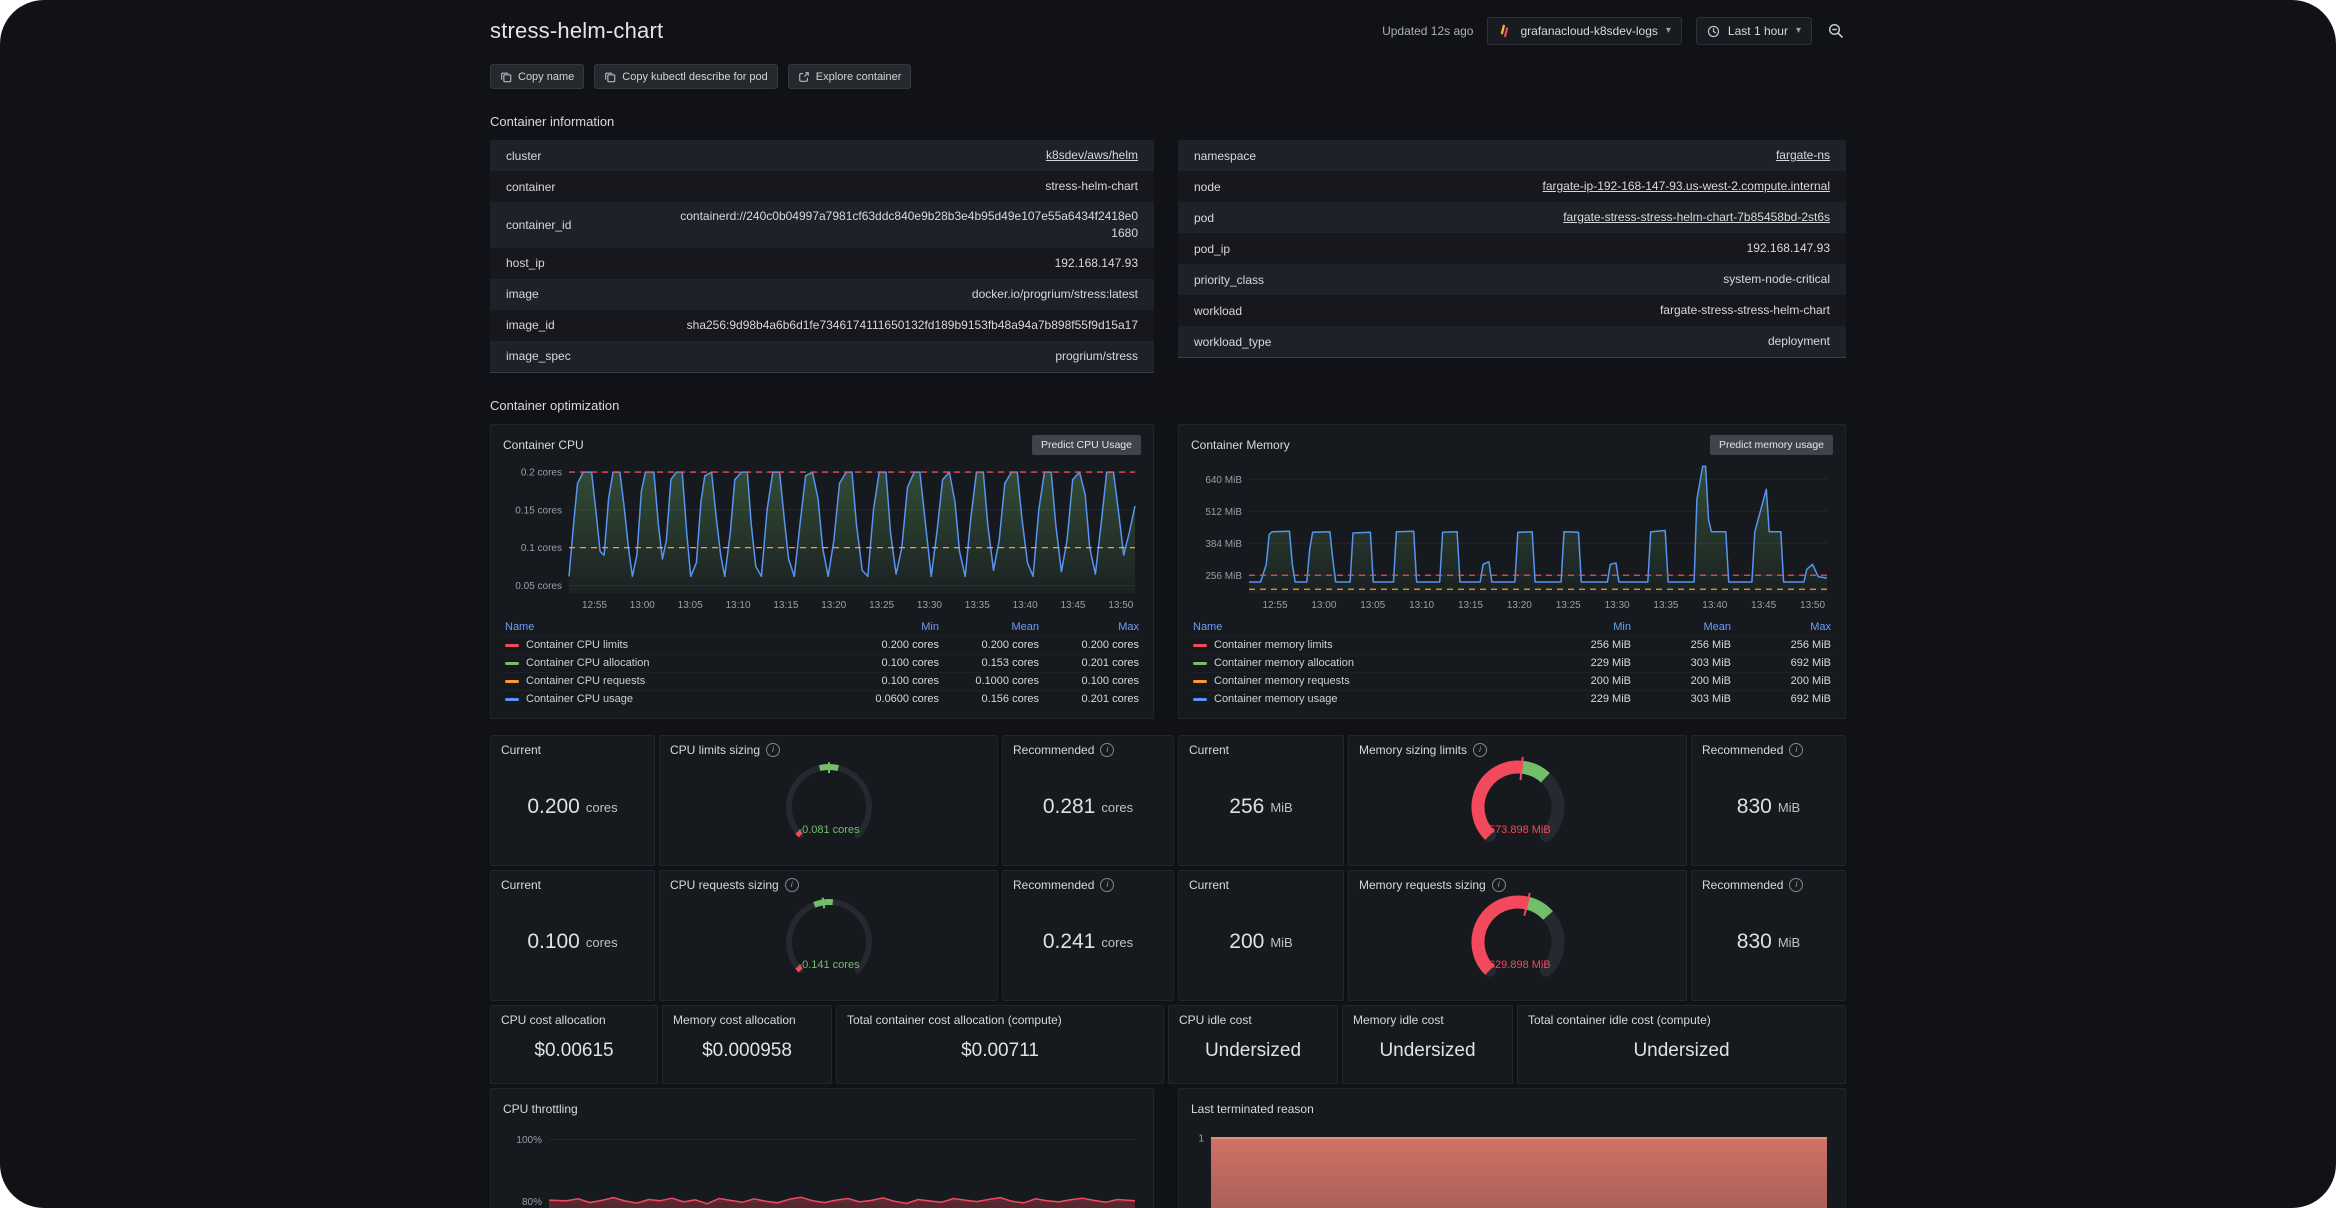 The image size is (2336, 1208). I want to click on series-name: Container CPU allocation, so click(588, 663).